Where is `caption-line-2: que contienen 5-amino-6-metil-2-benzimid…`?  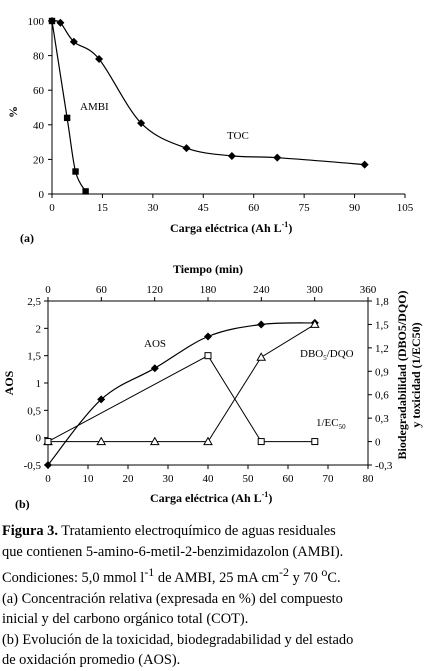 caption-line-2: que contienen 5-amino-6-metil-2-benzimid… is located at coordinates (173, 551).